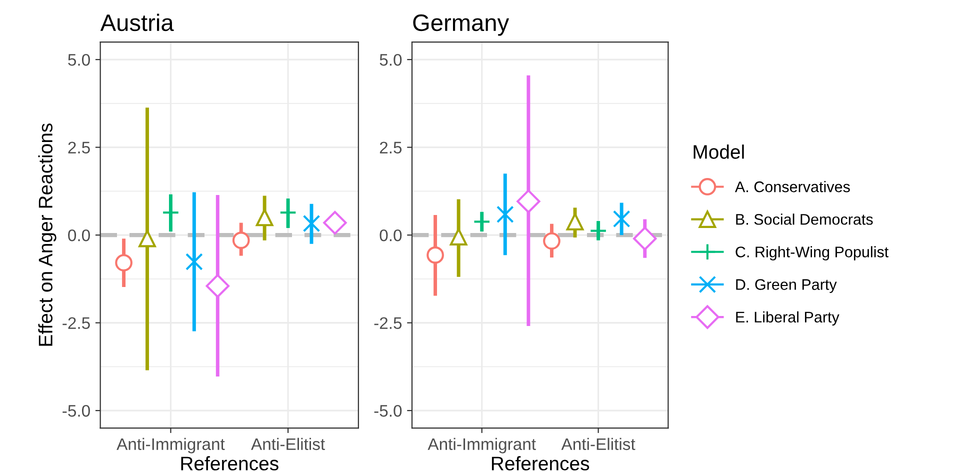  What do you see at coordinates (812, 253) in the screenshot?
I see `legend-label: C. Right-Wing Populist` at bounding box center [812, 253].